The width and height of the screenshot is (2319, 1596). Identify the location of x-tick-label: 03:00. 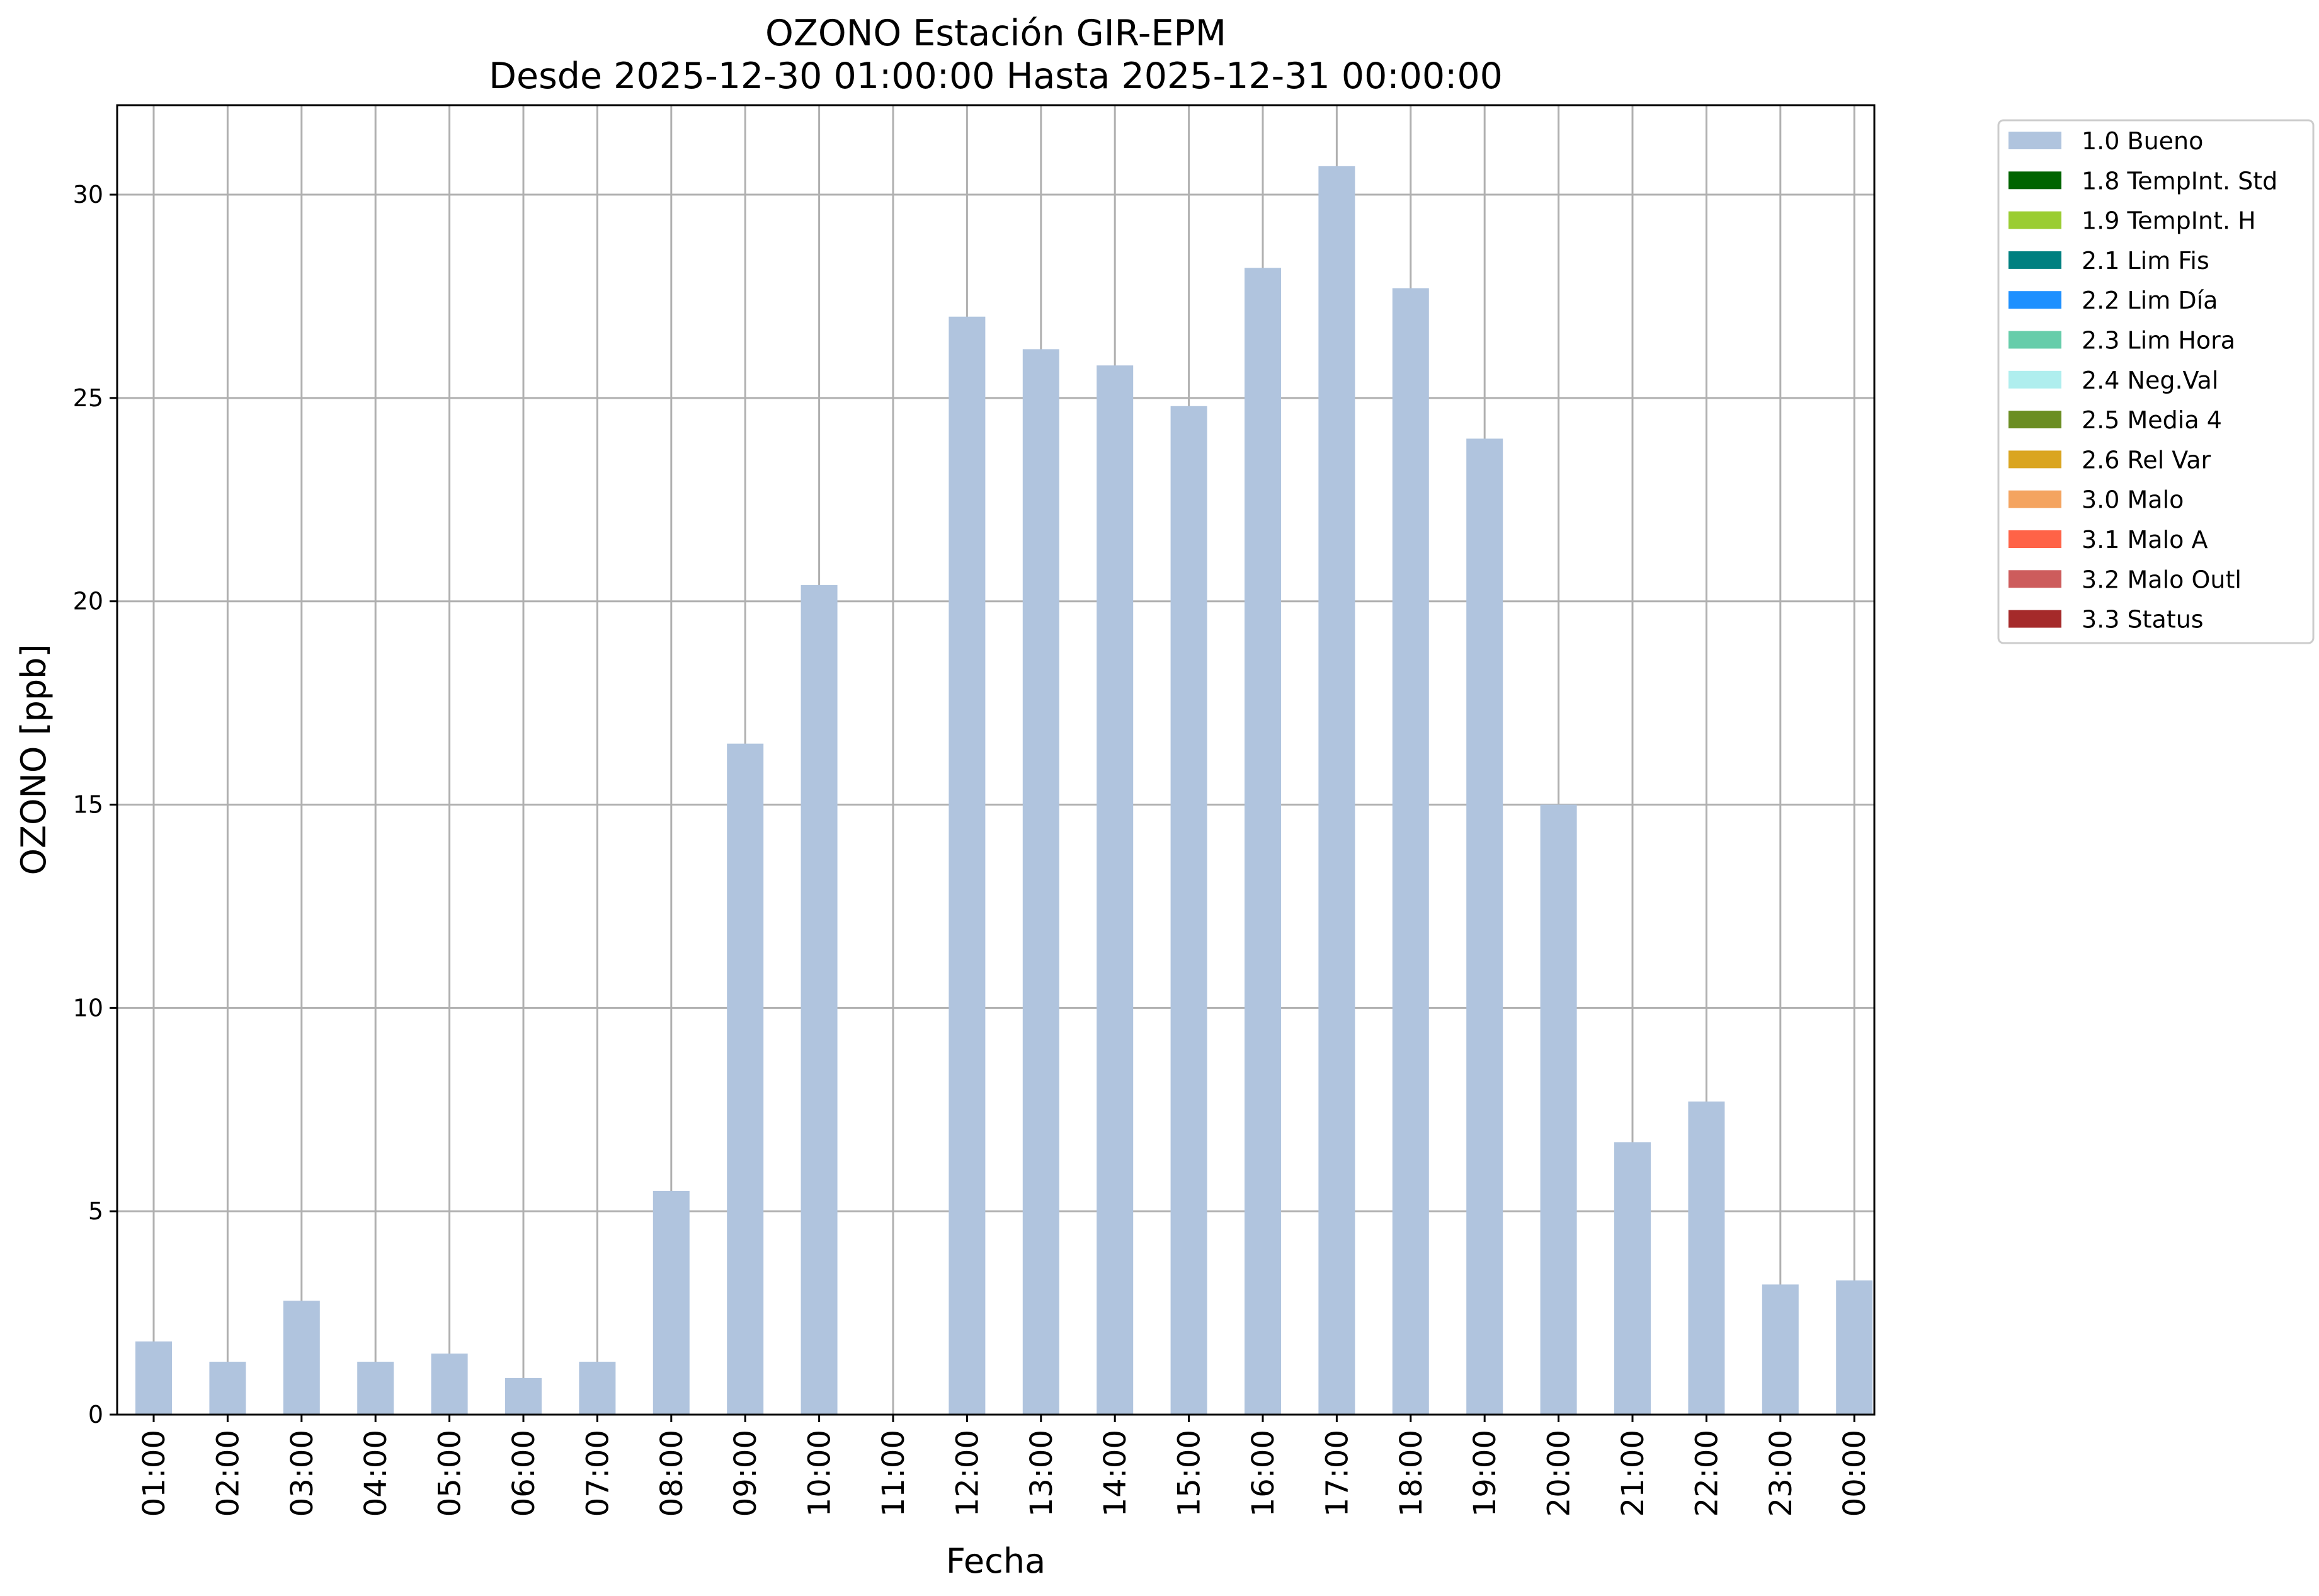
(302, 1473).